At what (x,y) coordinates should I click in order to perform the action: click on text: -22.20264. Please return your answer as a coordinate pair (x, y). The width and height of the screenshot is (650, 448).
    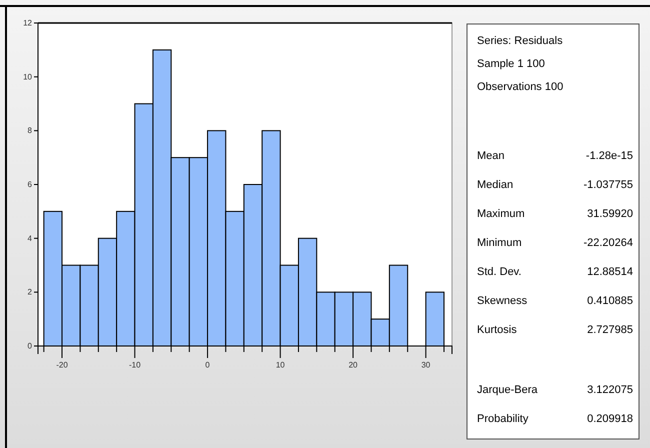
    Looking at the image, I should click on (608, 243).